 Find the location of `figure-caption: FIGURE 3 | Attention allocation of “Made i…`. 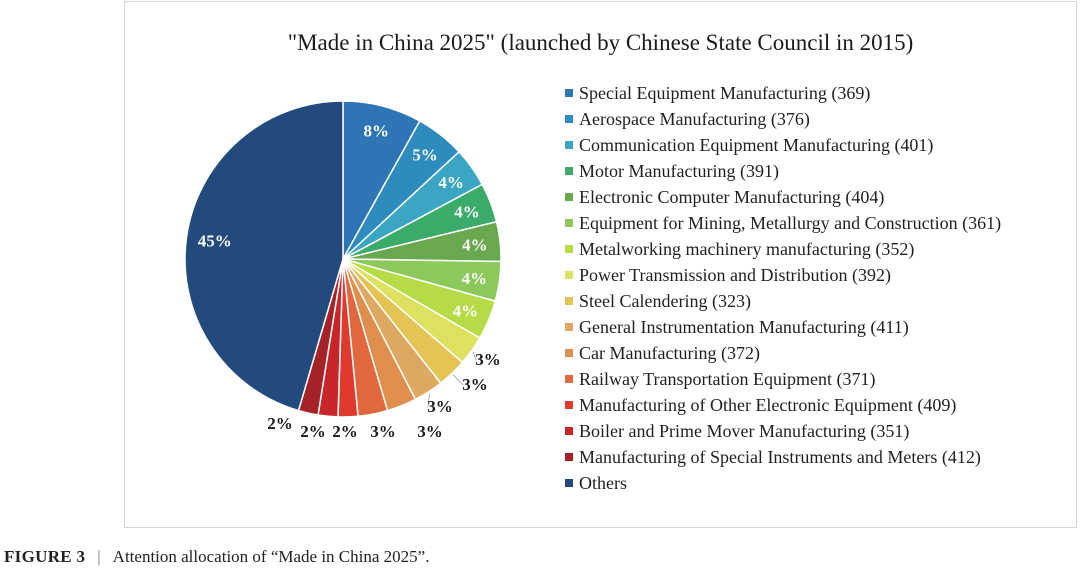

figure-caption: FIGURE 3 | Attention allocation of “Made i… is located at coordinates (216, 557).